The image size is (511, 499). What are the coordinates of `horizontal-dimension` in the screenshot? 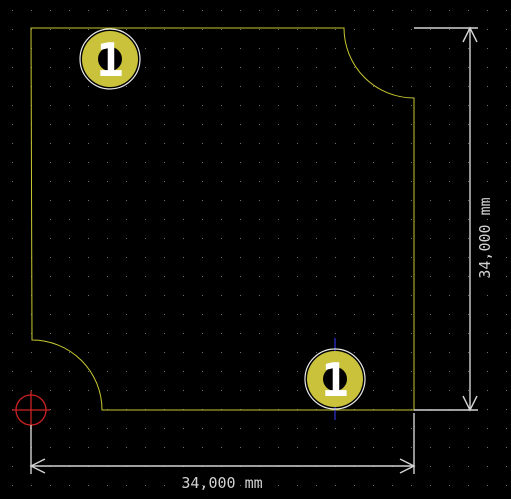 It's located at (222, 443).